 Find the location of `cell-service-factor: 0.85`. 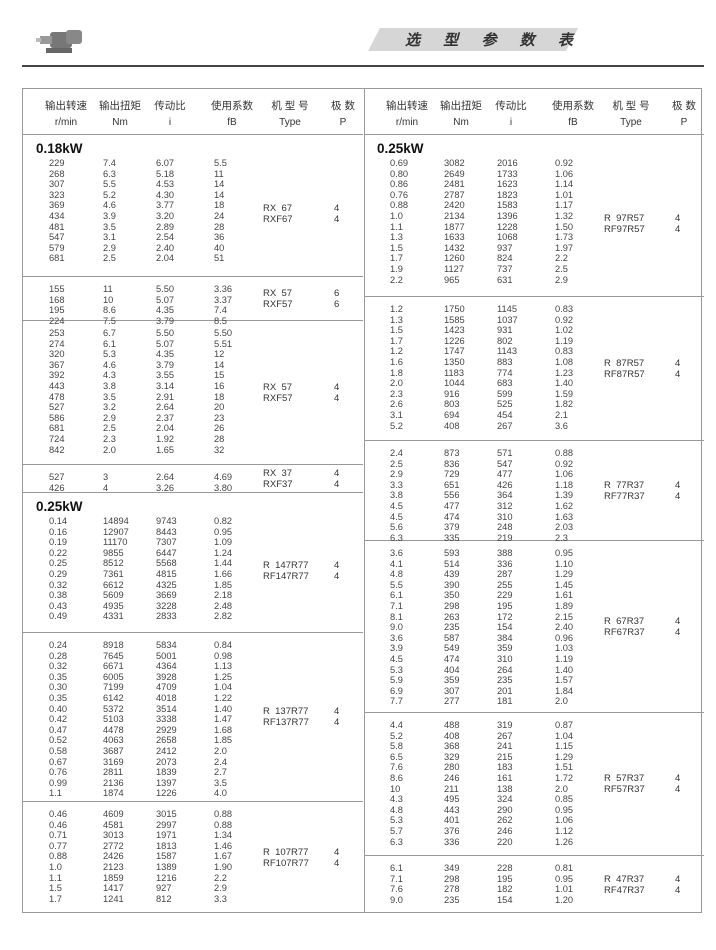

cell-service-factor: 0.85 is located at coordinates (564, 799).